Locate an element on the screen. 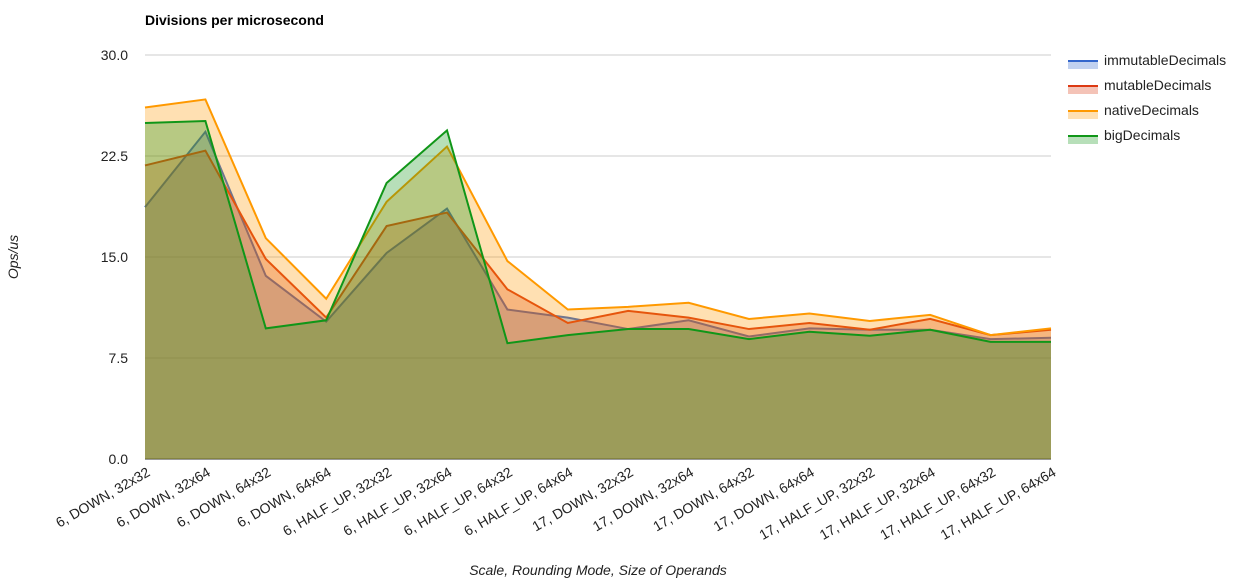 The width and height of the screenshot is (1254, 587). y-tick-label: 22.5 is located at coordinates (114, 156).